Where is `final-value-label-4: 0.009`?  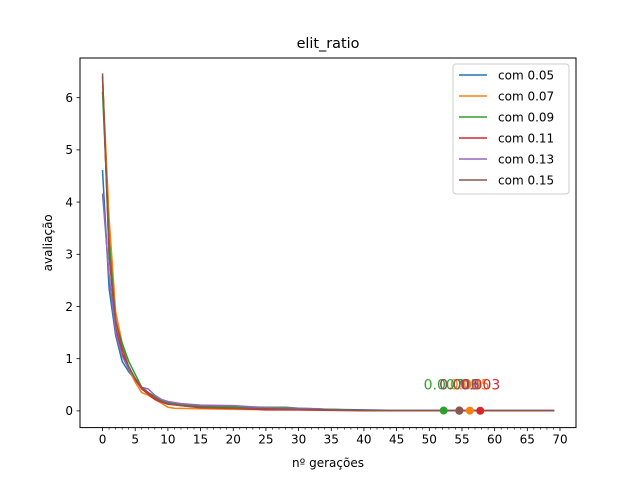
final-value-label-4: 0.009 is located at coordinates (459, 385).